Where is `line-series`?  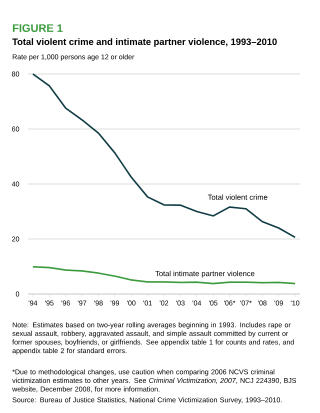
line-series is located at coordinates (164, 275).